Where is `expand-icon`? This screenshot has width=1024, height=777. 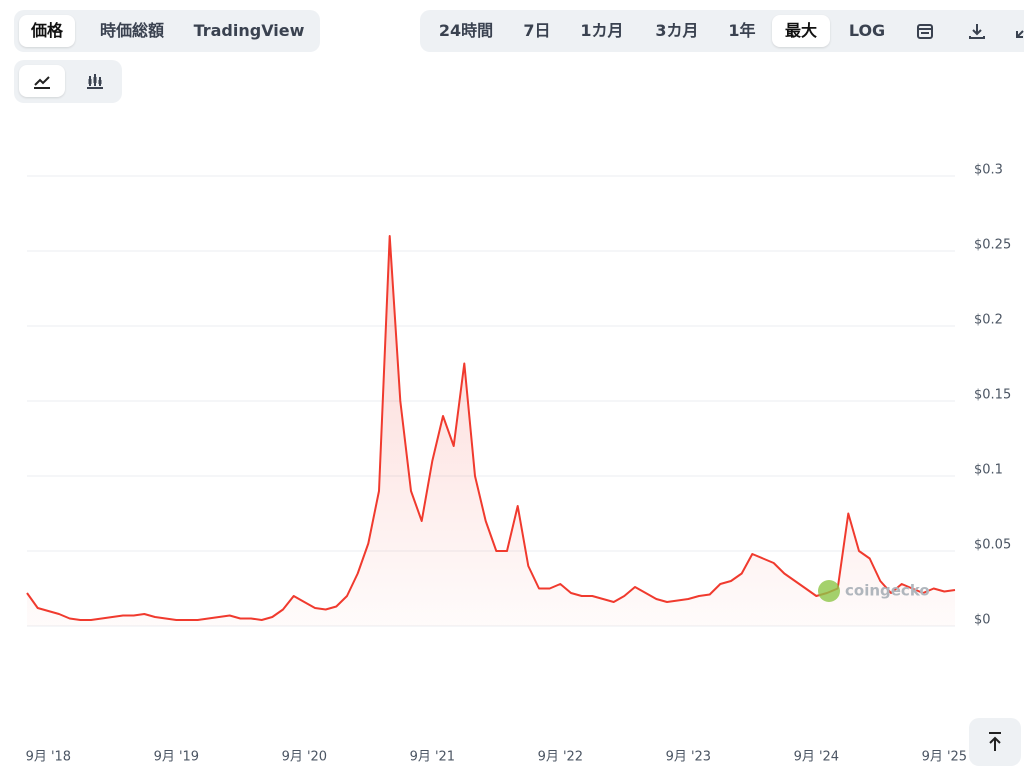
expand-icon is located at coordinates (1019, 31).